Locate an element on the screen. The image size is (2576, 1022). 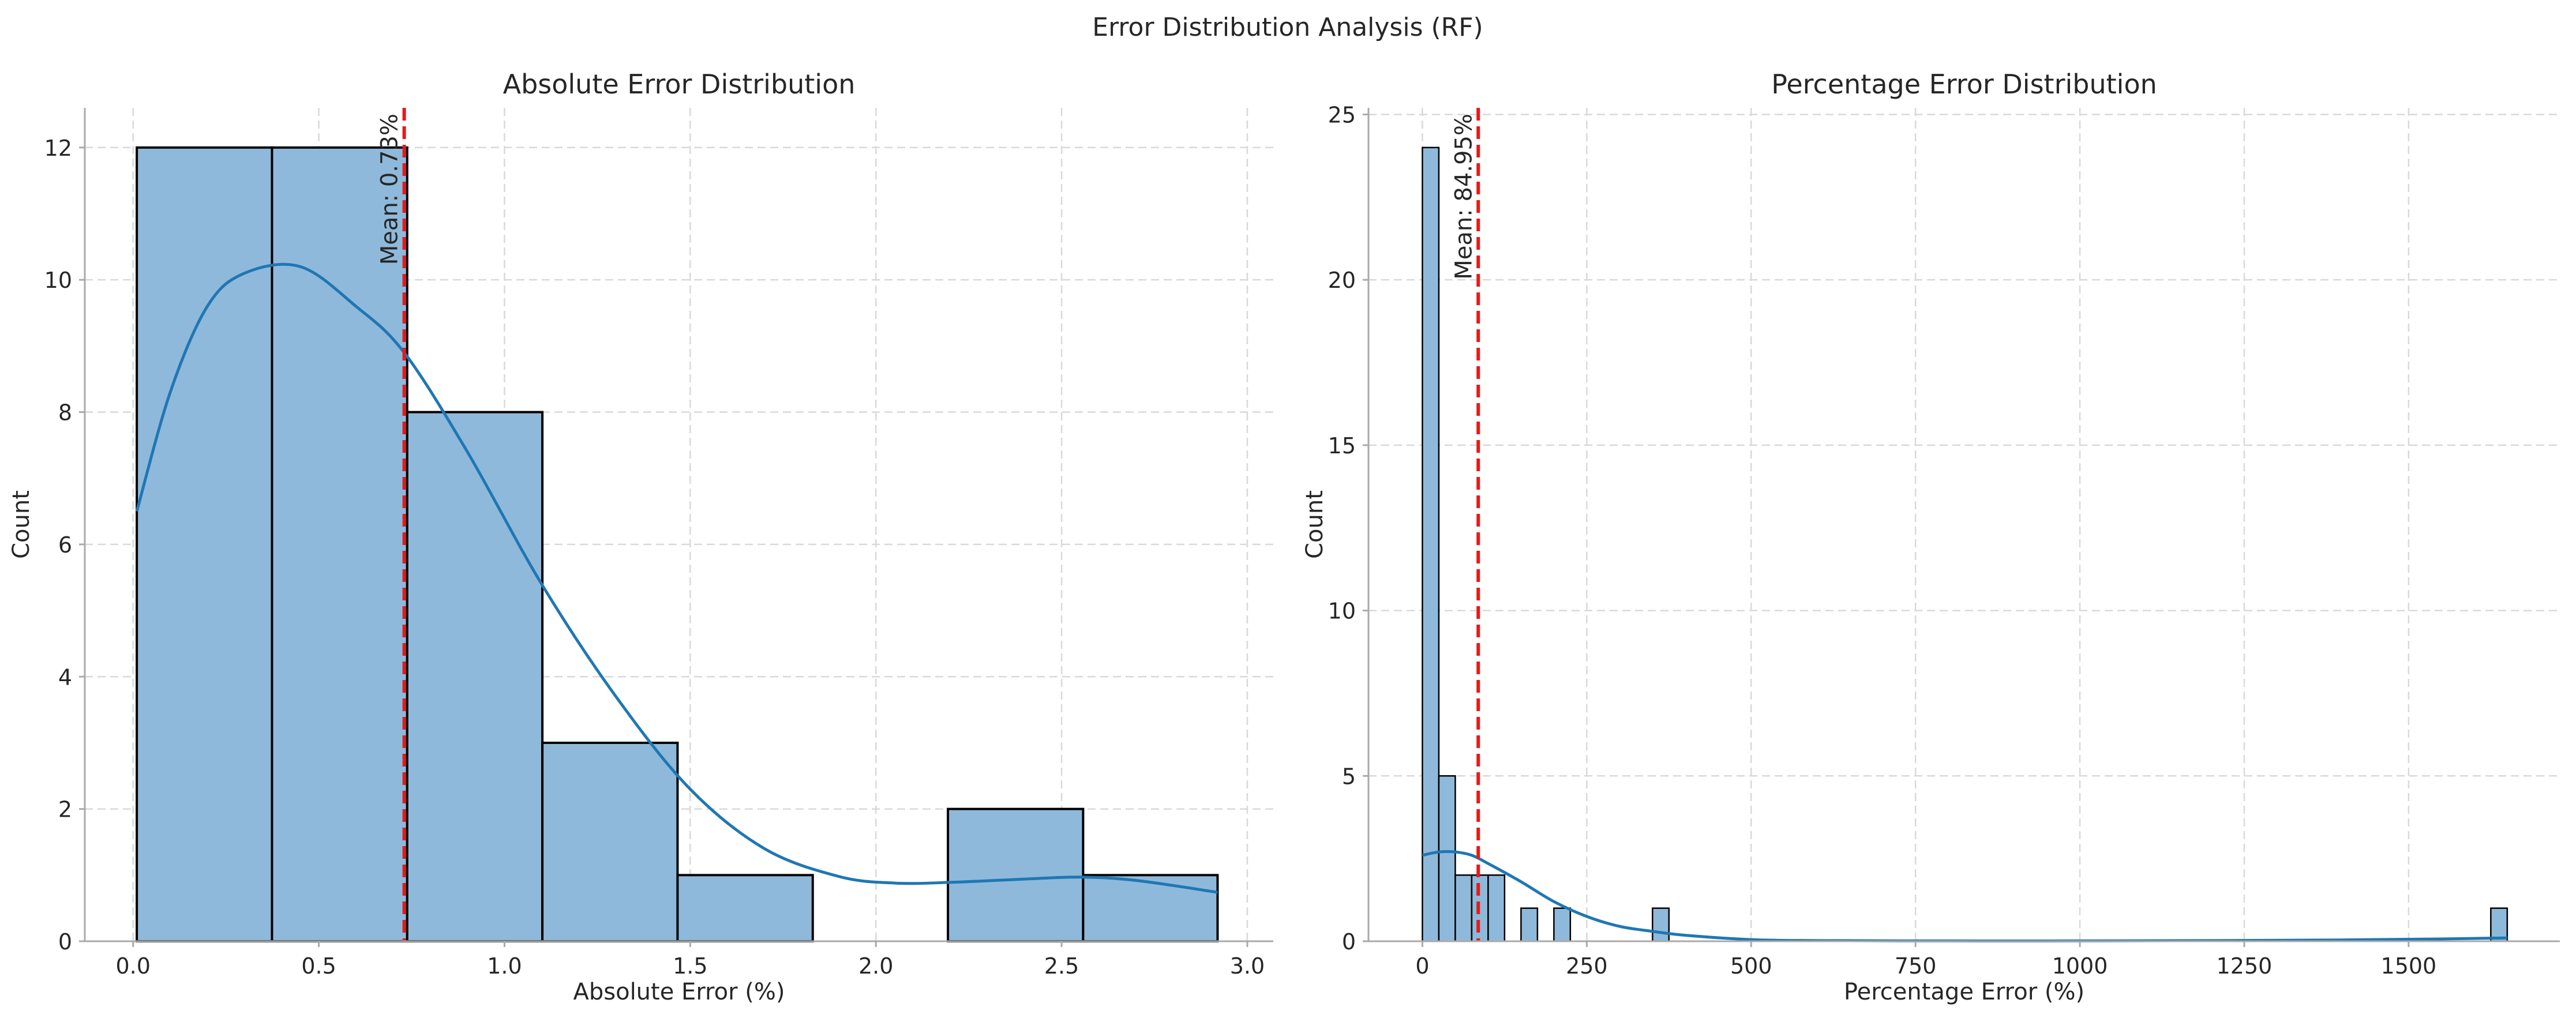
abs-x-tick-label: 2.0 is located at coordinates (875, 966).